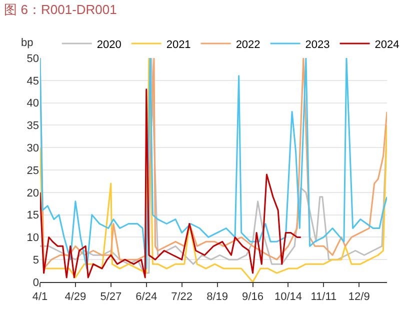 Image resolution: width=417 pixels, height=328 pixels. Describe the element at coordinates (217, 297) in the screenshot. I see `x-tick-label: 8/19` at that location.